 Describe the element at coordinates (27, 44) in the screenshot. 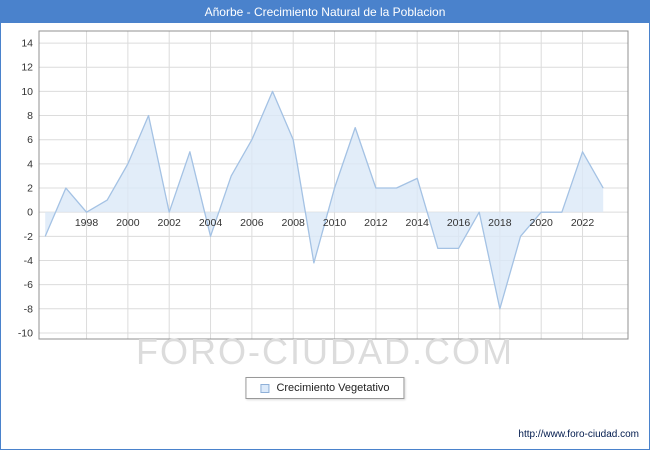

I see `y-tick-label: 14` at that location.